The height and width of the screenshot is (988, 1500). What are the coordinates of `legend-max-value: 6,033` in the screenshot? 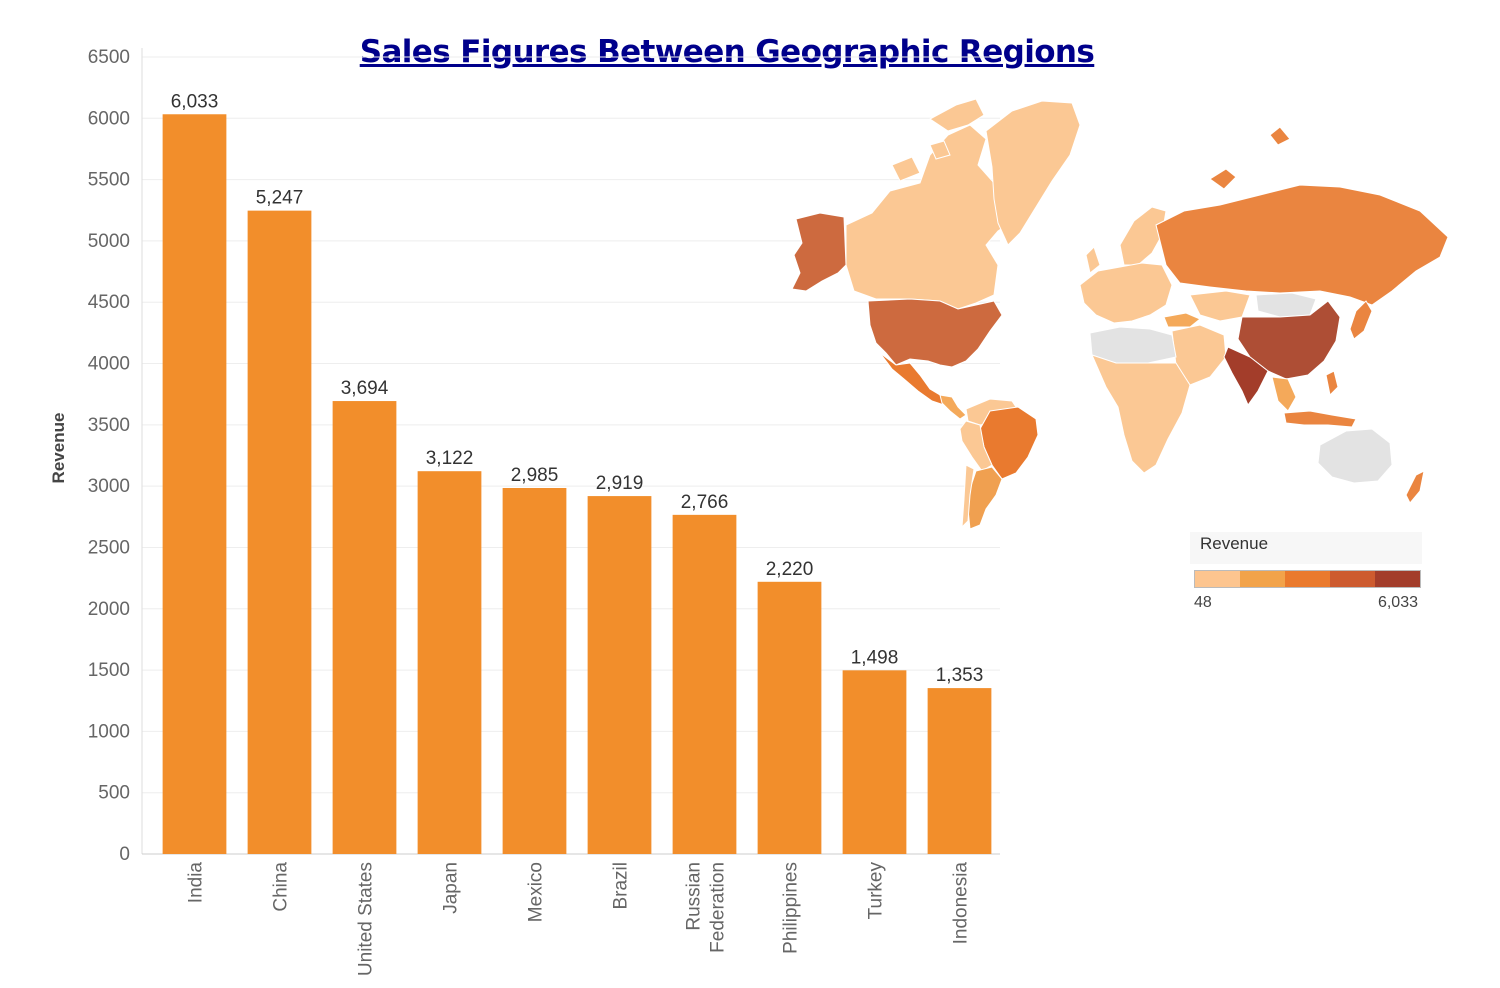 It's located at (1397, 602).